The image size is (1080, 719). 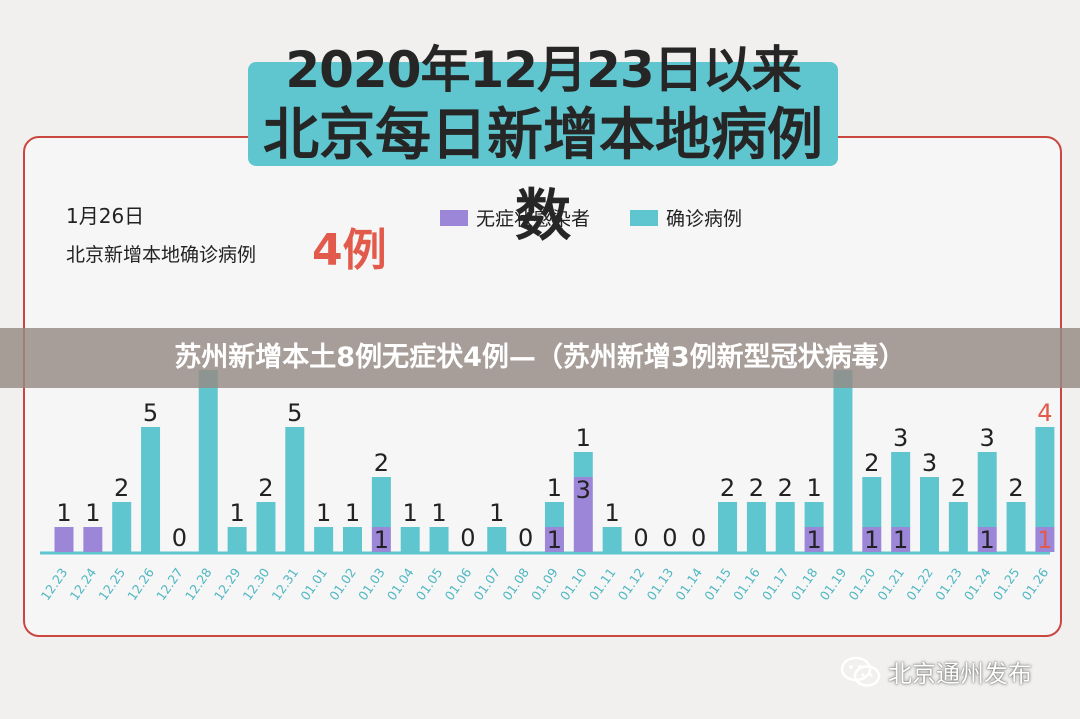 I want to click on bar-label-confirmed-01.07: 1, so click(x=496, y=513).